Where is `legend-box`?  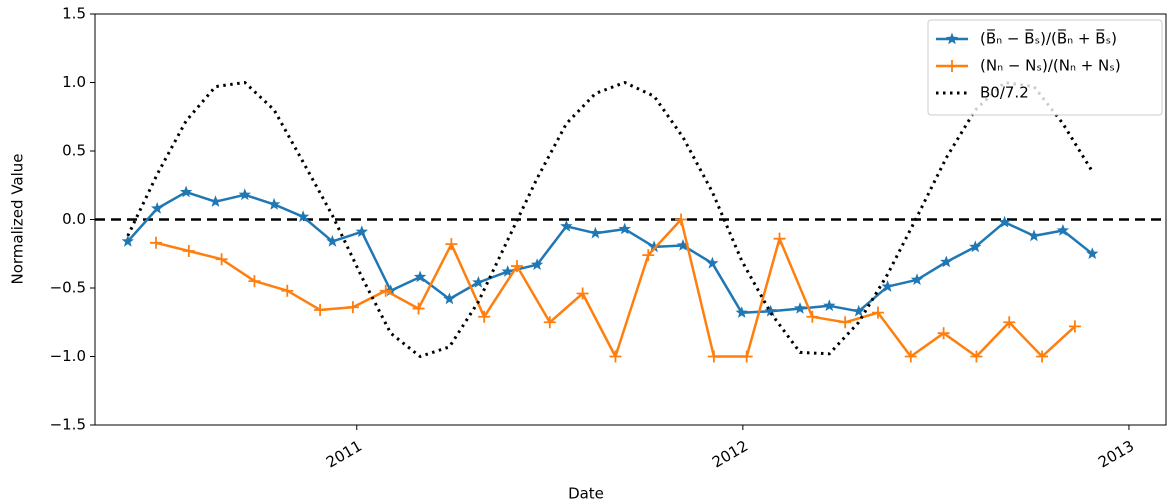 legend-box is located at coordinates (1045, 67).